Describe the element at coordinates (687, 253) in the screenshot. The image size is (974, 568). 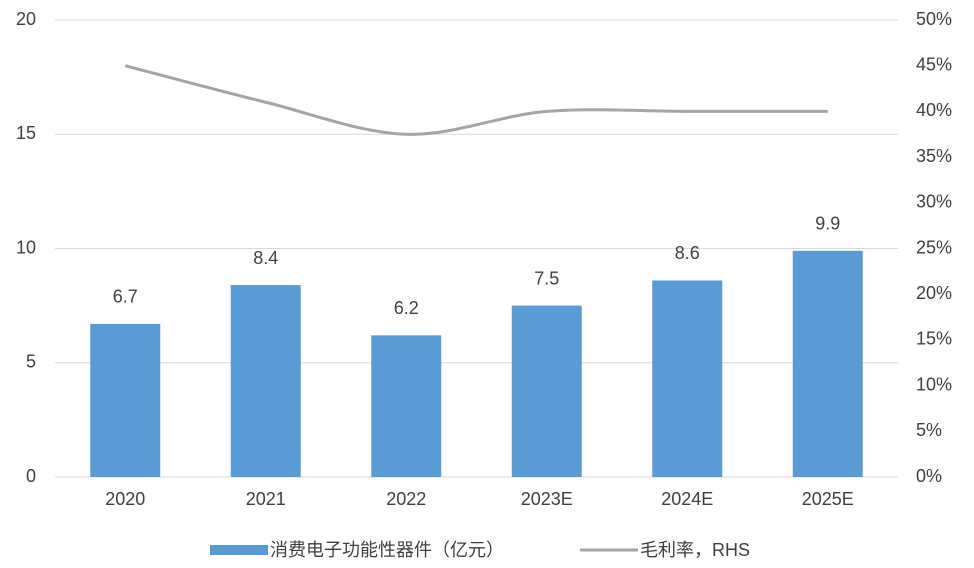
I see `data-label: 8.6` at that location.